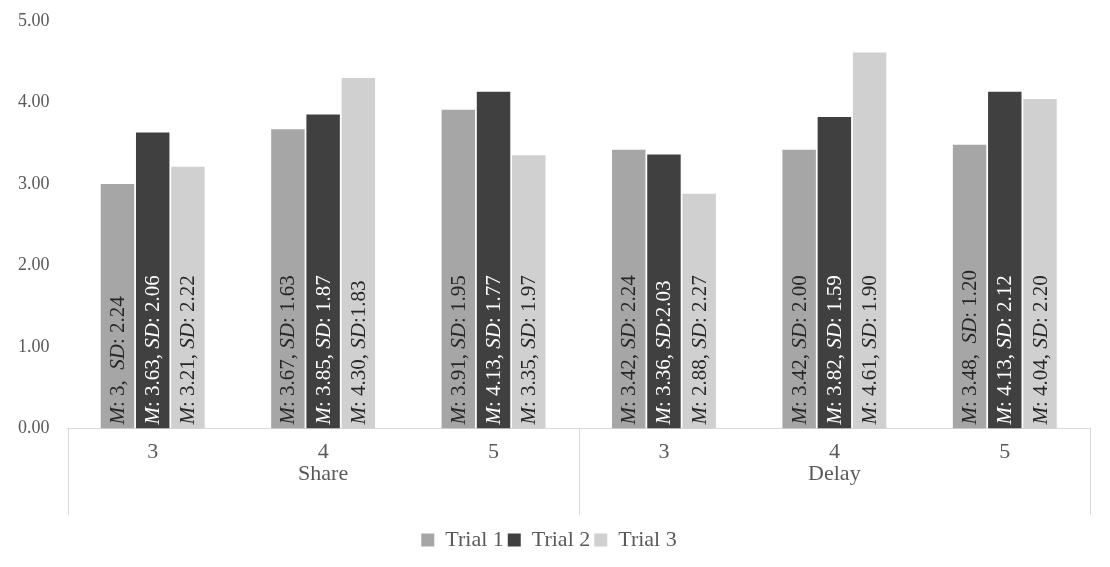 Image resolution: width=1110 pixels, height=567 pixels. I want to click on legend-label: Trial 3, so click(647, 538).